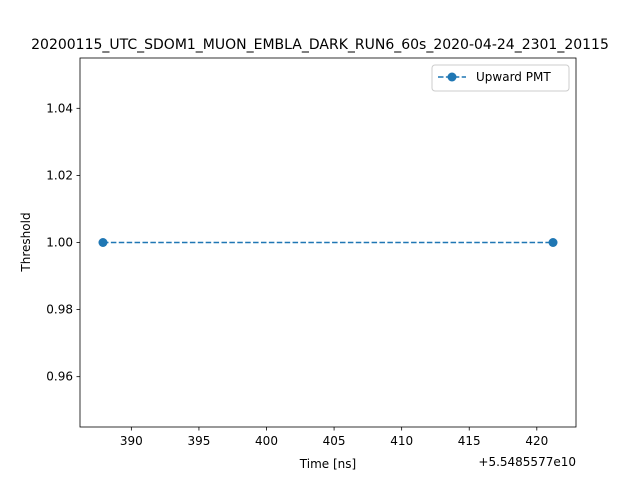  I want to click on y-axis-ticks: 0.96 0.98 1.00 1.02 1.04, so click(63, 242).